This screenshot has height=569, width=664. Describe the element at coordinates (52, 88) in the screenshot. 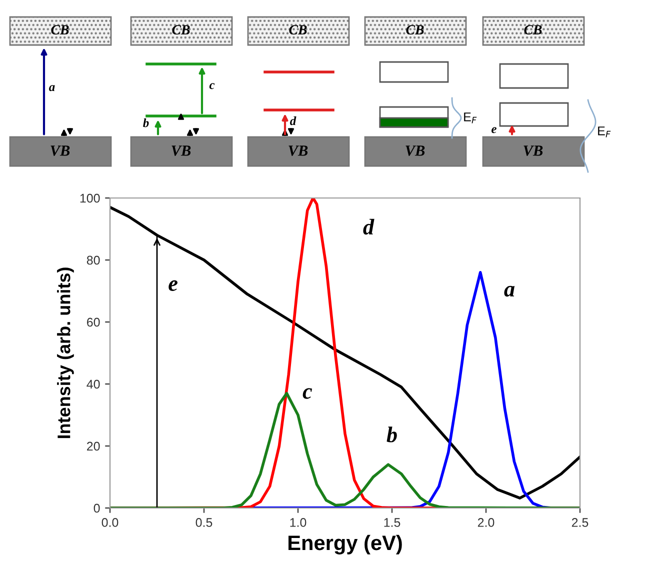

I see `text: a` at that location.